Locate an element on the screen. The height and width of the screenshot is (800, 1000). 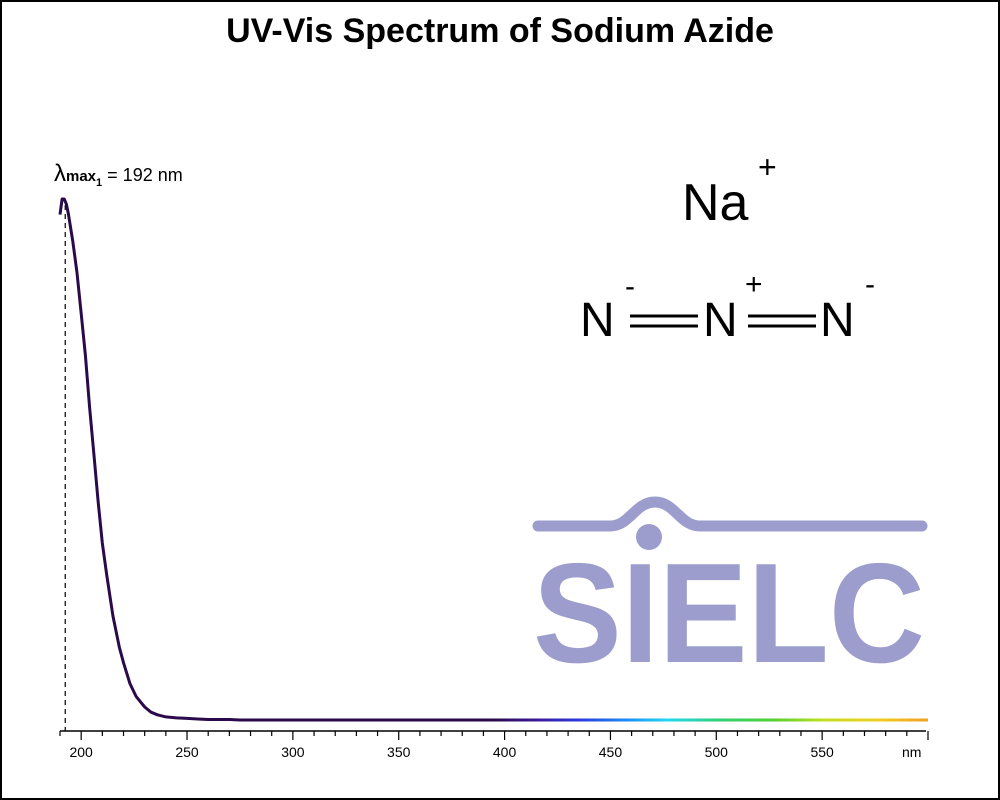
x-axis-tick-labels: 200 250 300 350 400 450 500 550 is located at coordinates (451, 752).